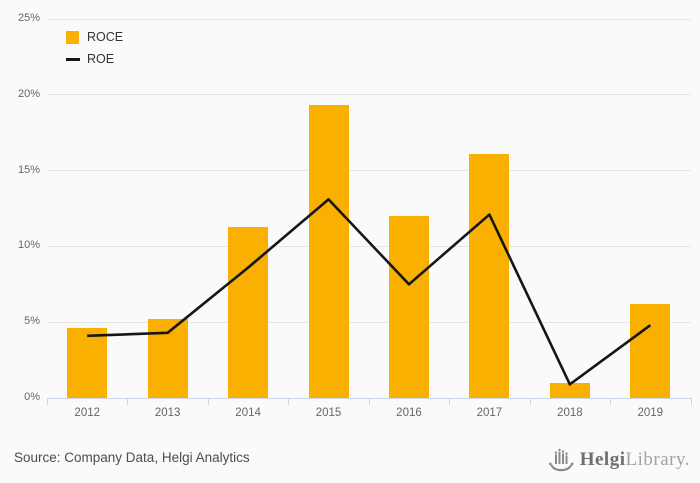 Image resolution: width=700 pixels, height=483 pixels. Describe the element at coordinates (602, 459) in the screenshot. I see `logo-text-helgi: Helgi` at that location.